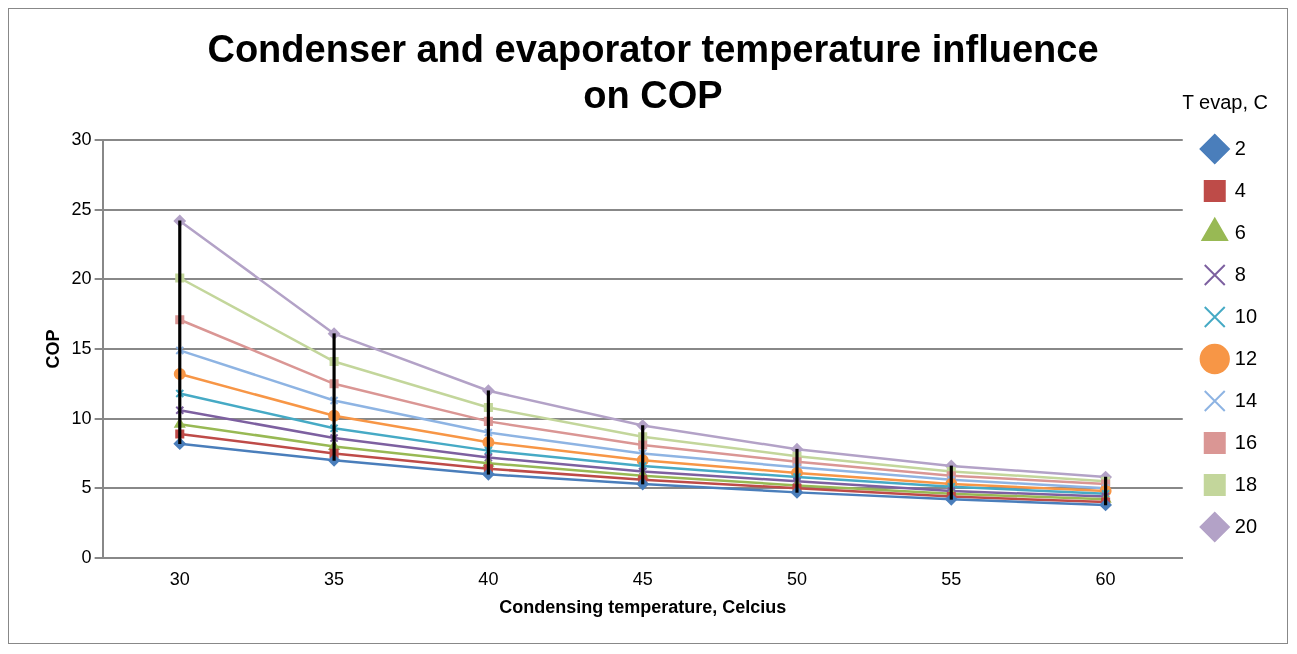 This screenshot has height=654, width=1297. Describe the element at coordinates (1245, 357) in the screenshot. I see `legend-label: 12` at that location.